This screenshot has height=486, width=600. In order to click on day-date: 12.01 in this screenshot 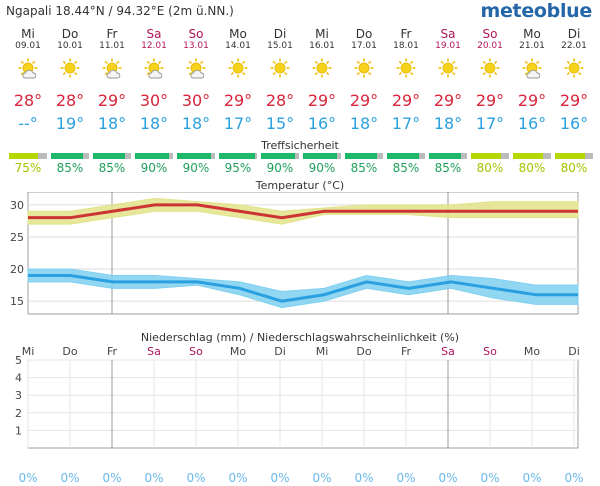, I will do `click(154, 46)`.